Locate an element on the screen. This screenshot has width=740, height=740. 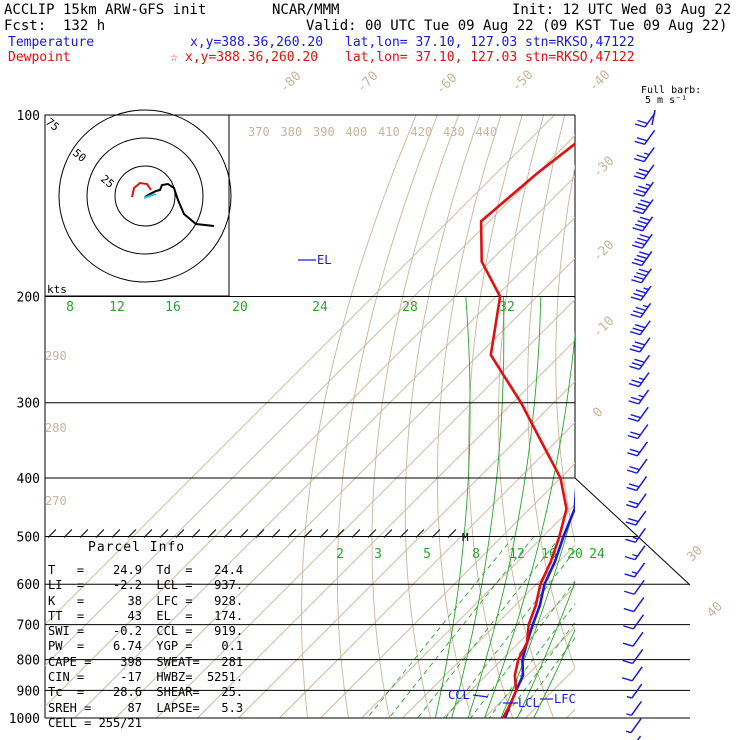
forecast-hour: Fcst: 132 h is located at coordinates (55, 26).